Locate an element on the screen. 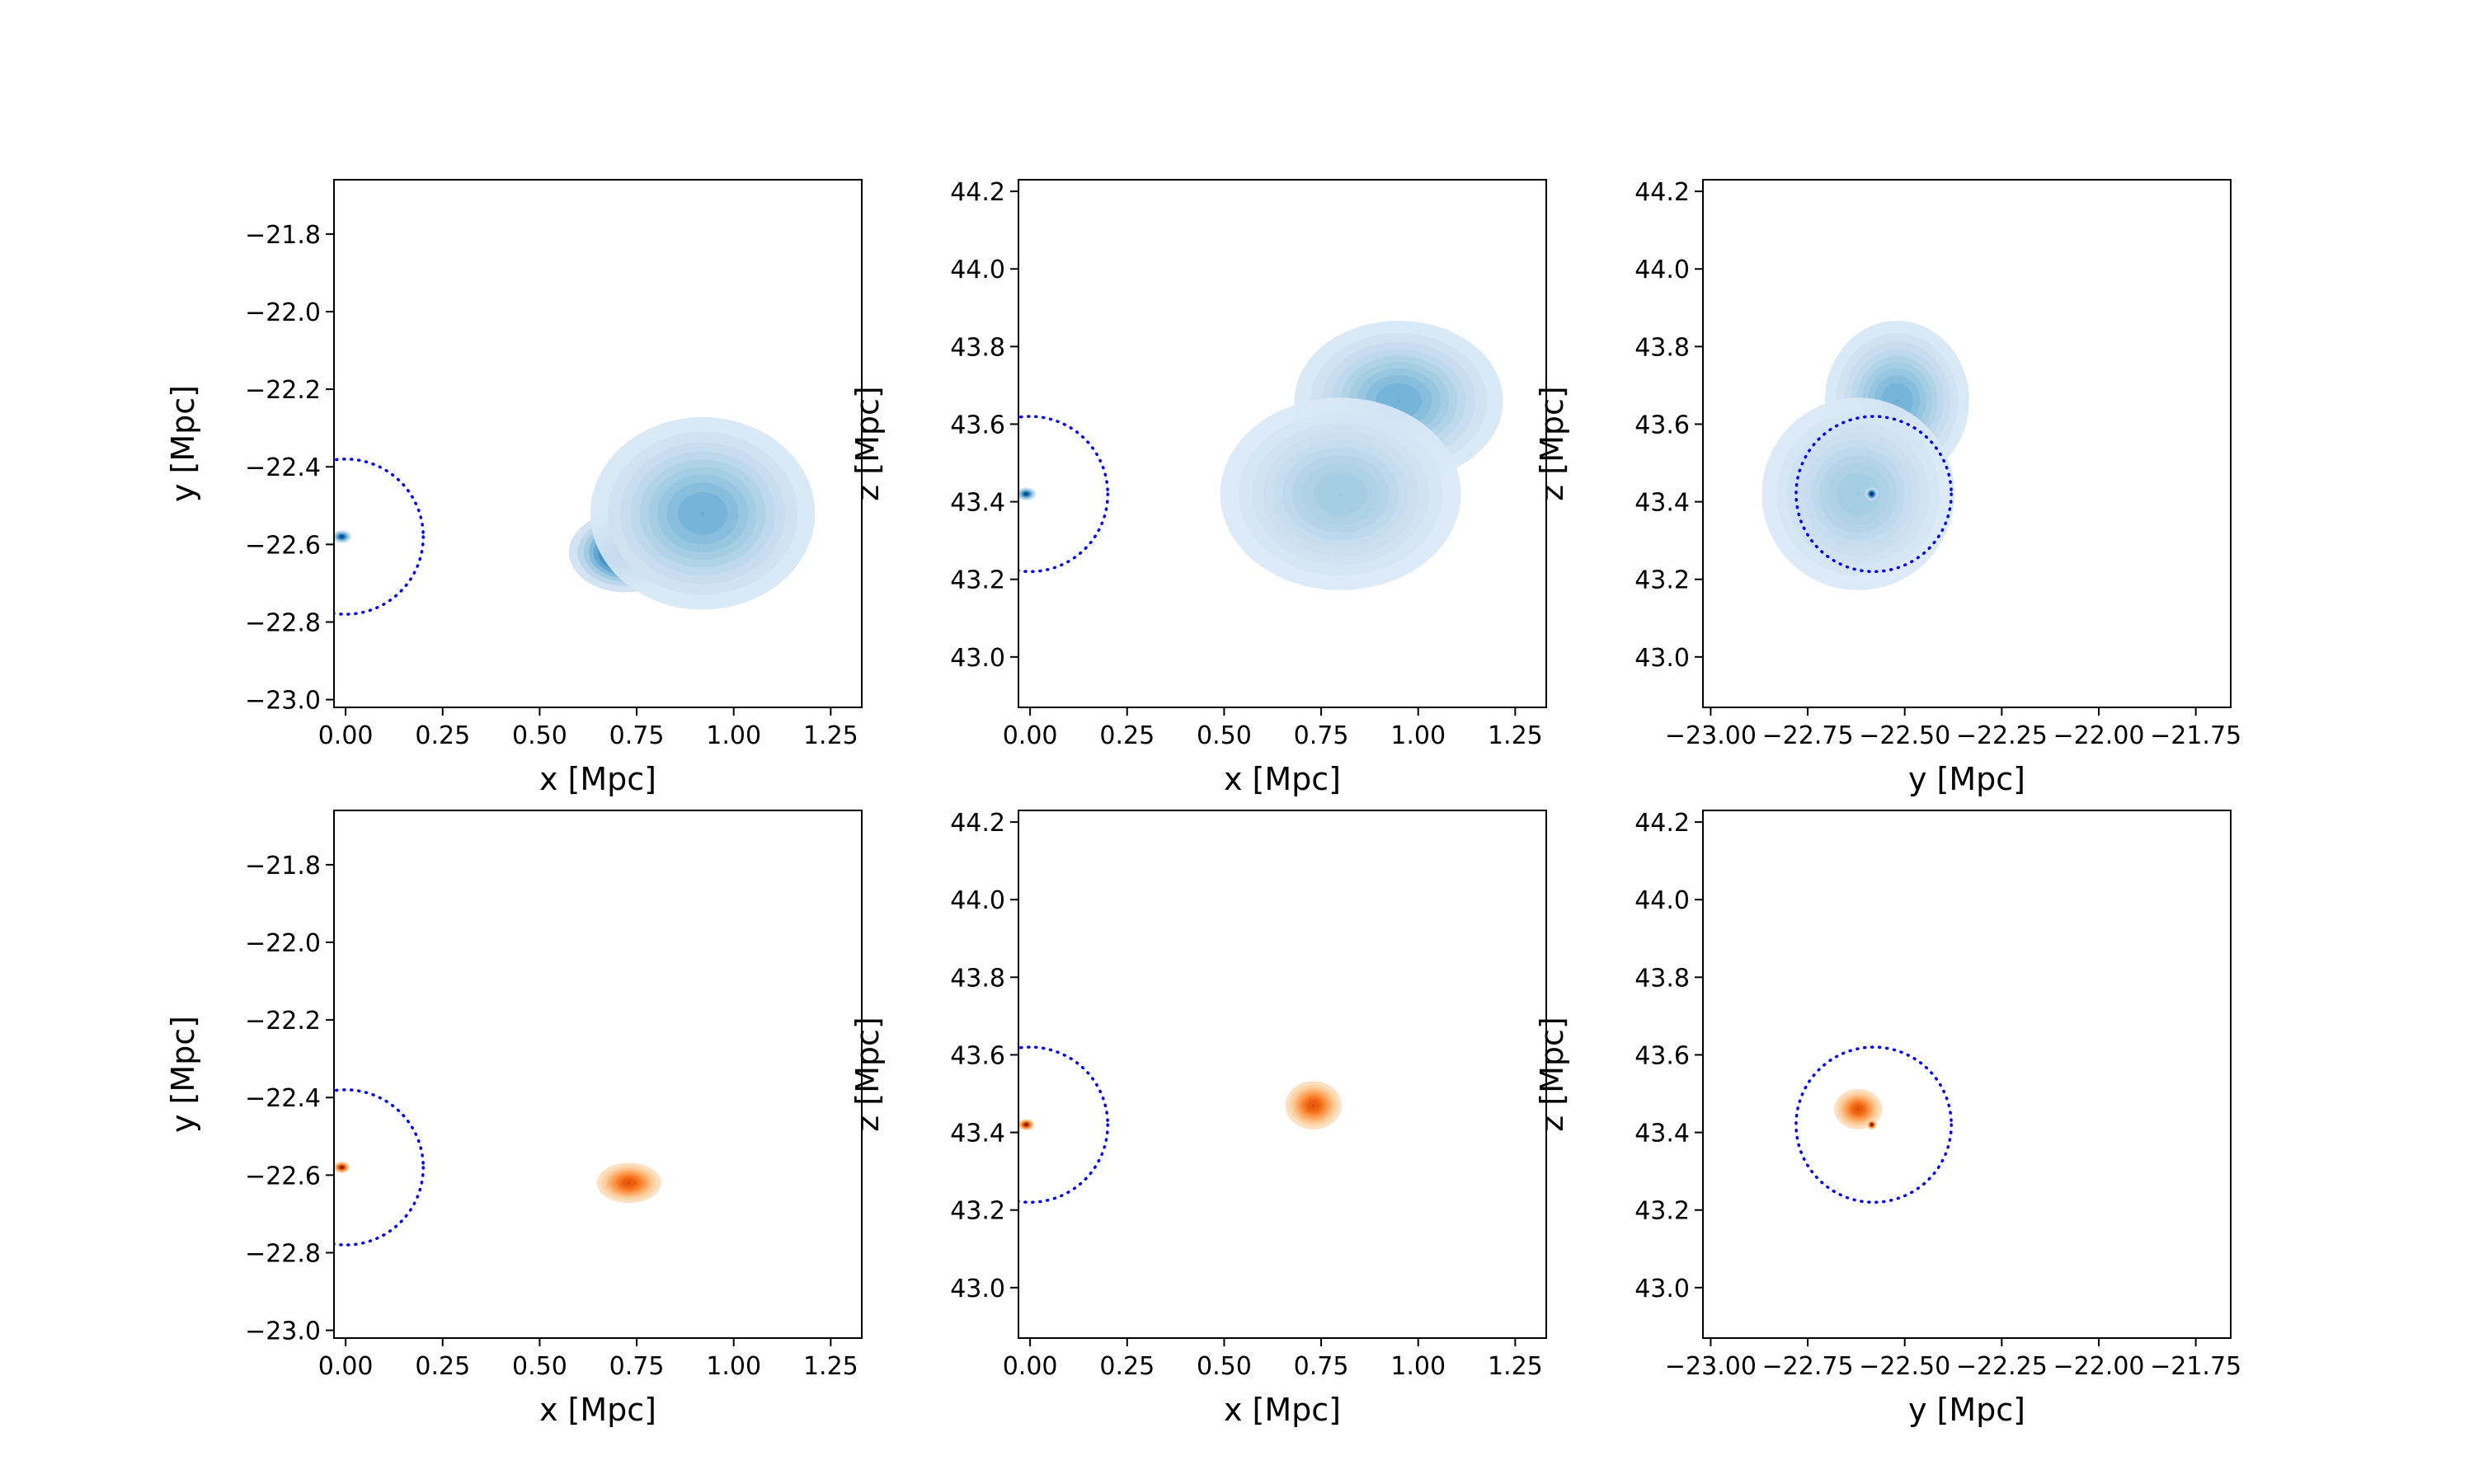  panel-top-left-radius-circle is located at coordinates (379, 537).